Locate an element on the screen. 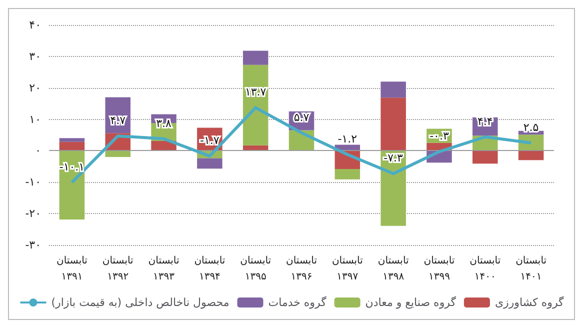 This screenshot has height=328, width=583. legend-label: گروه خدمات is located at coordinates (298, 302).